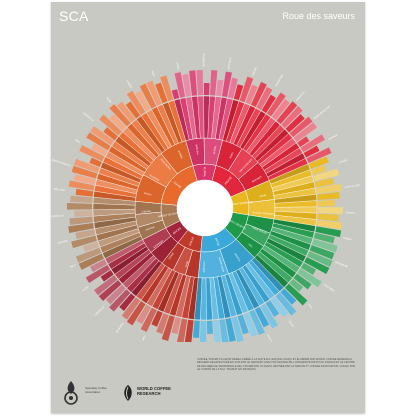 Image resolution: width=416 pixels, height=416 pixels. Describe the element at coordinates (205, 172) in the screenshot. I see `wheel-category-label: FLORAL` at that location.